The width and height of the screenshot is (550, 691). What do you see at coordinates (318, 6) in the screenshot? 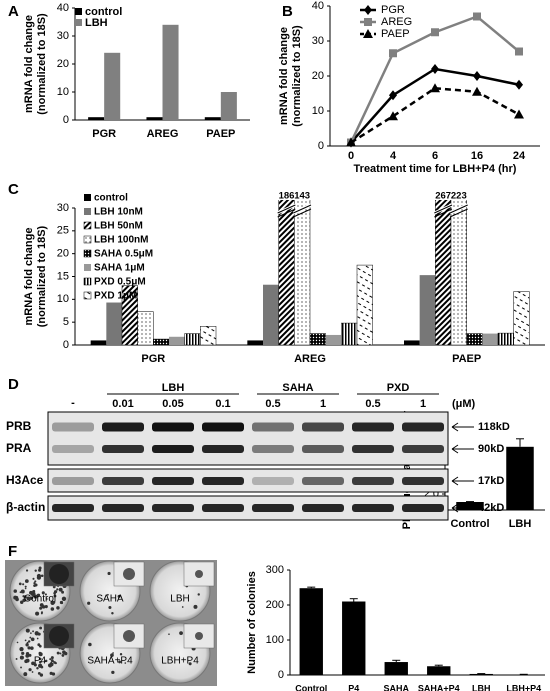
I see `y-tick-label: 40` at bounding box center [318, 6].